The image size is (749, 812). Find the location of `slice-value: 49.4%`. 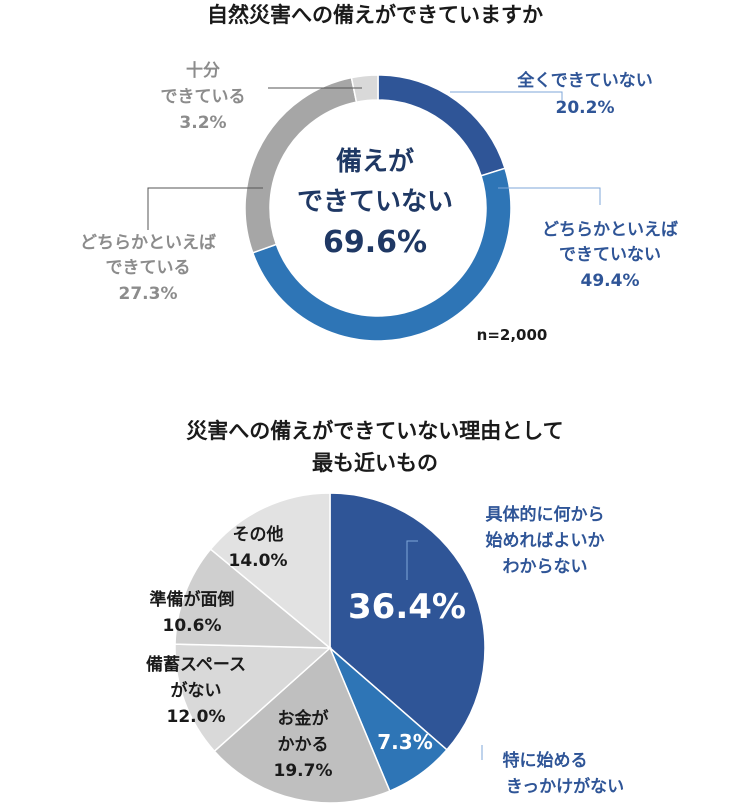

slice-value: 49.4% is located at coordinates (610, 281).